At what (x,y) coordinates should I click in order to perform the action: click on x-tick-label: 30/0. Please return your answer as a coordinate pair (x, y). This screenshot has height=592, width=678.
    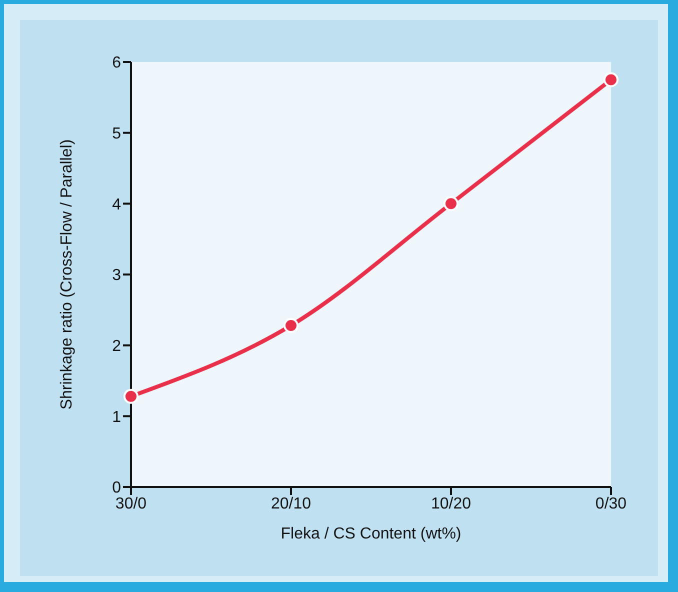
    Looking at the image, I should click on (131, 503).